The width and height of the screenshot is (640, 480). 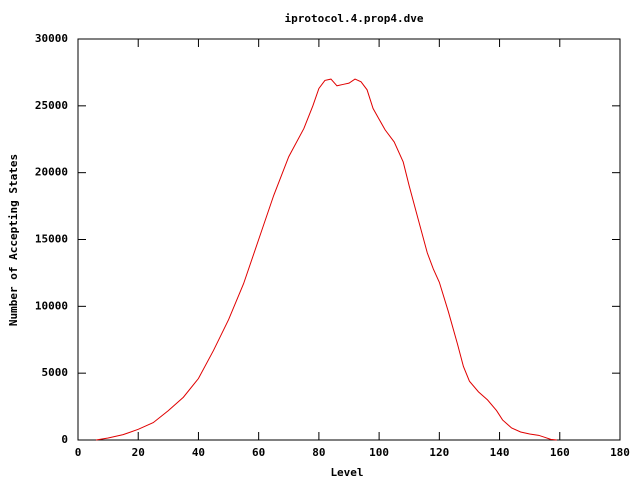 What do you see at coordinates (55, 372) in the screenshot?
I see `y-tick-label: 5000` at bounding box center [55, 372].